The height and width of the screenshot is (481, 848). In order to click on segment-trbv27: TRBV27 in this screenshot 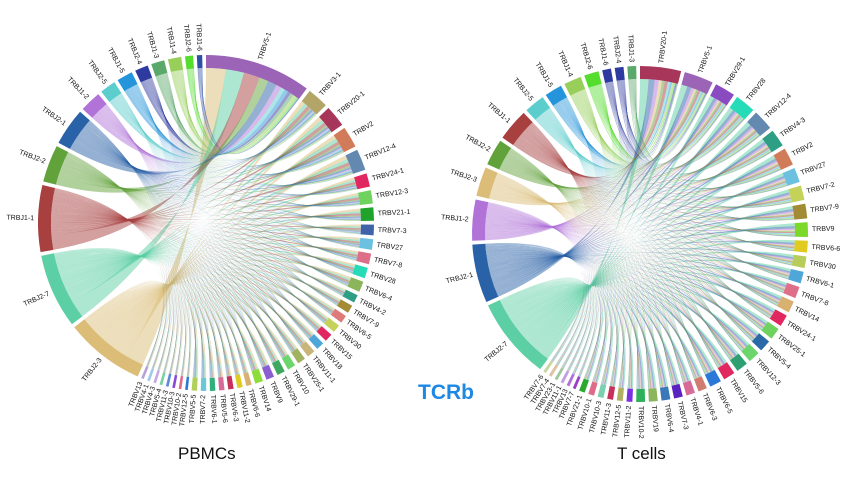, I will do `click(380, 244)`.